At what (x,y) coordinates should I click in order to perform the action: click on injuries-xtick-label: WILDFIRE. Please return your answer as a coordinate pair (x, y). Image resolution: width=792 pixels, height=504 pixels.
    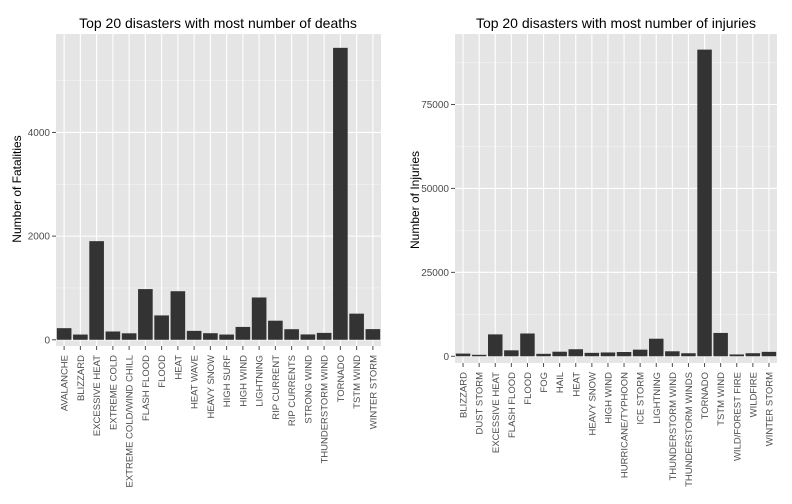
    Looking at the image, I should click on (753, 394).